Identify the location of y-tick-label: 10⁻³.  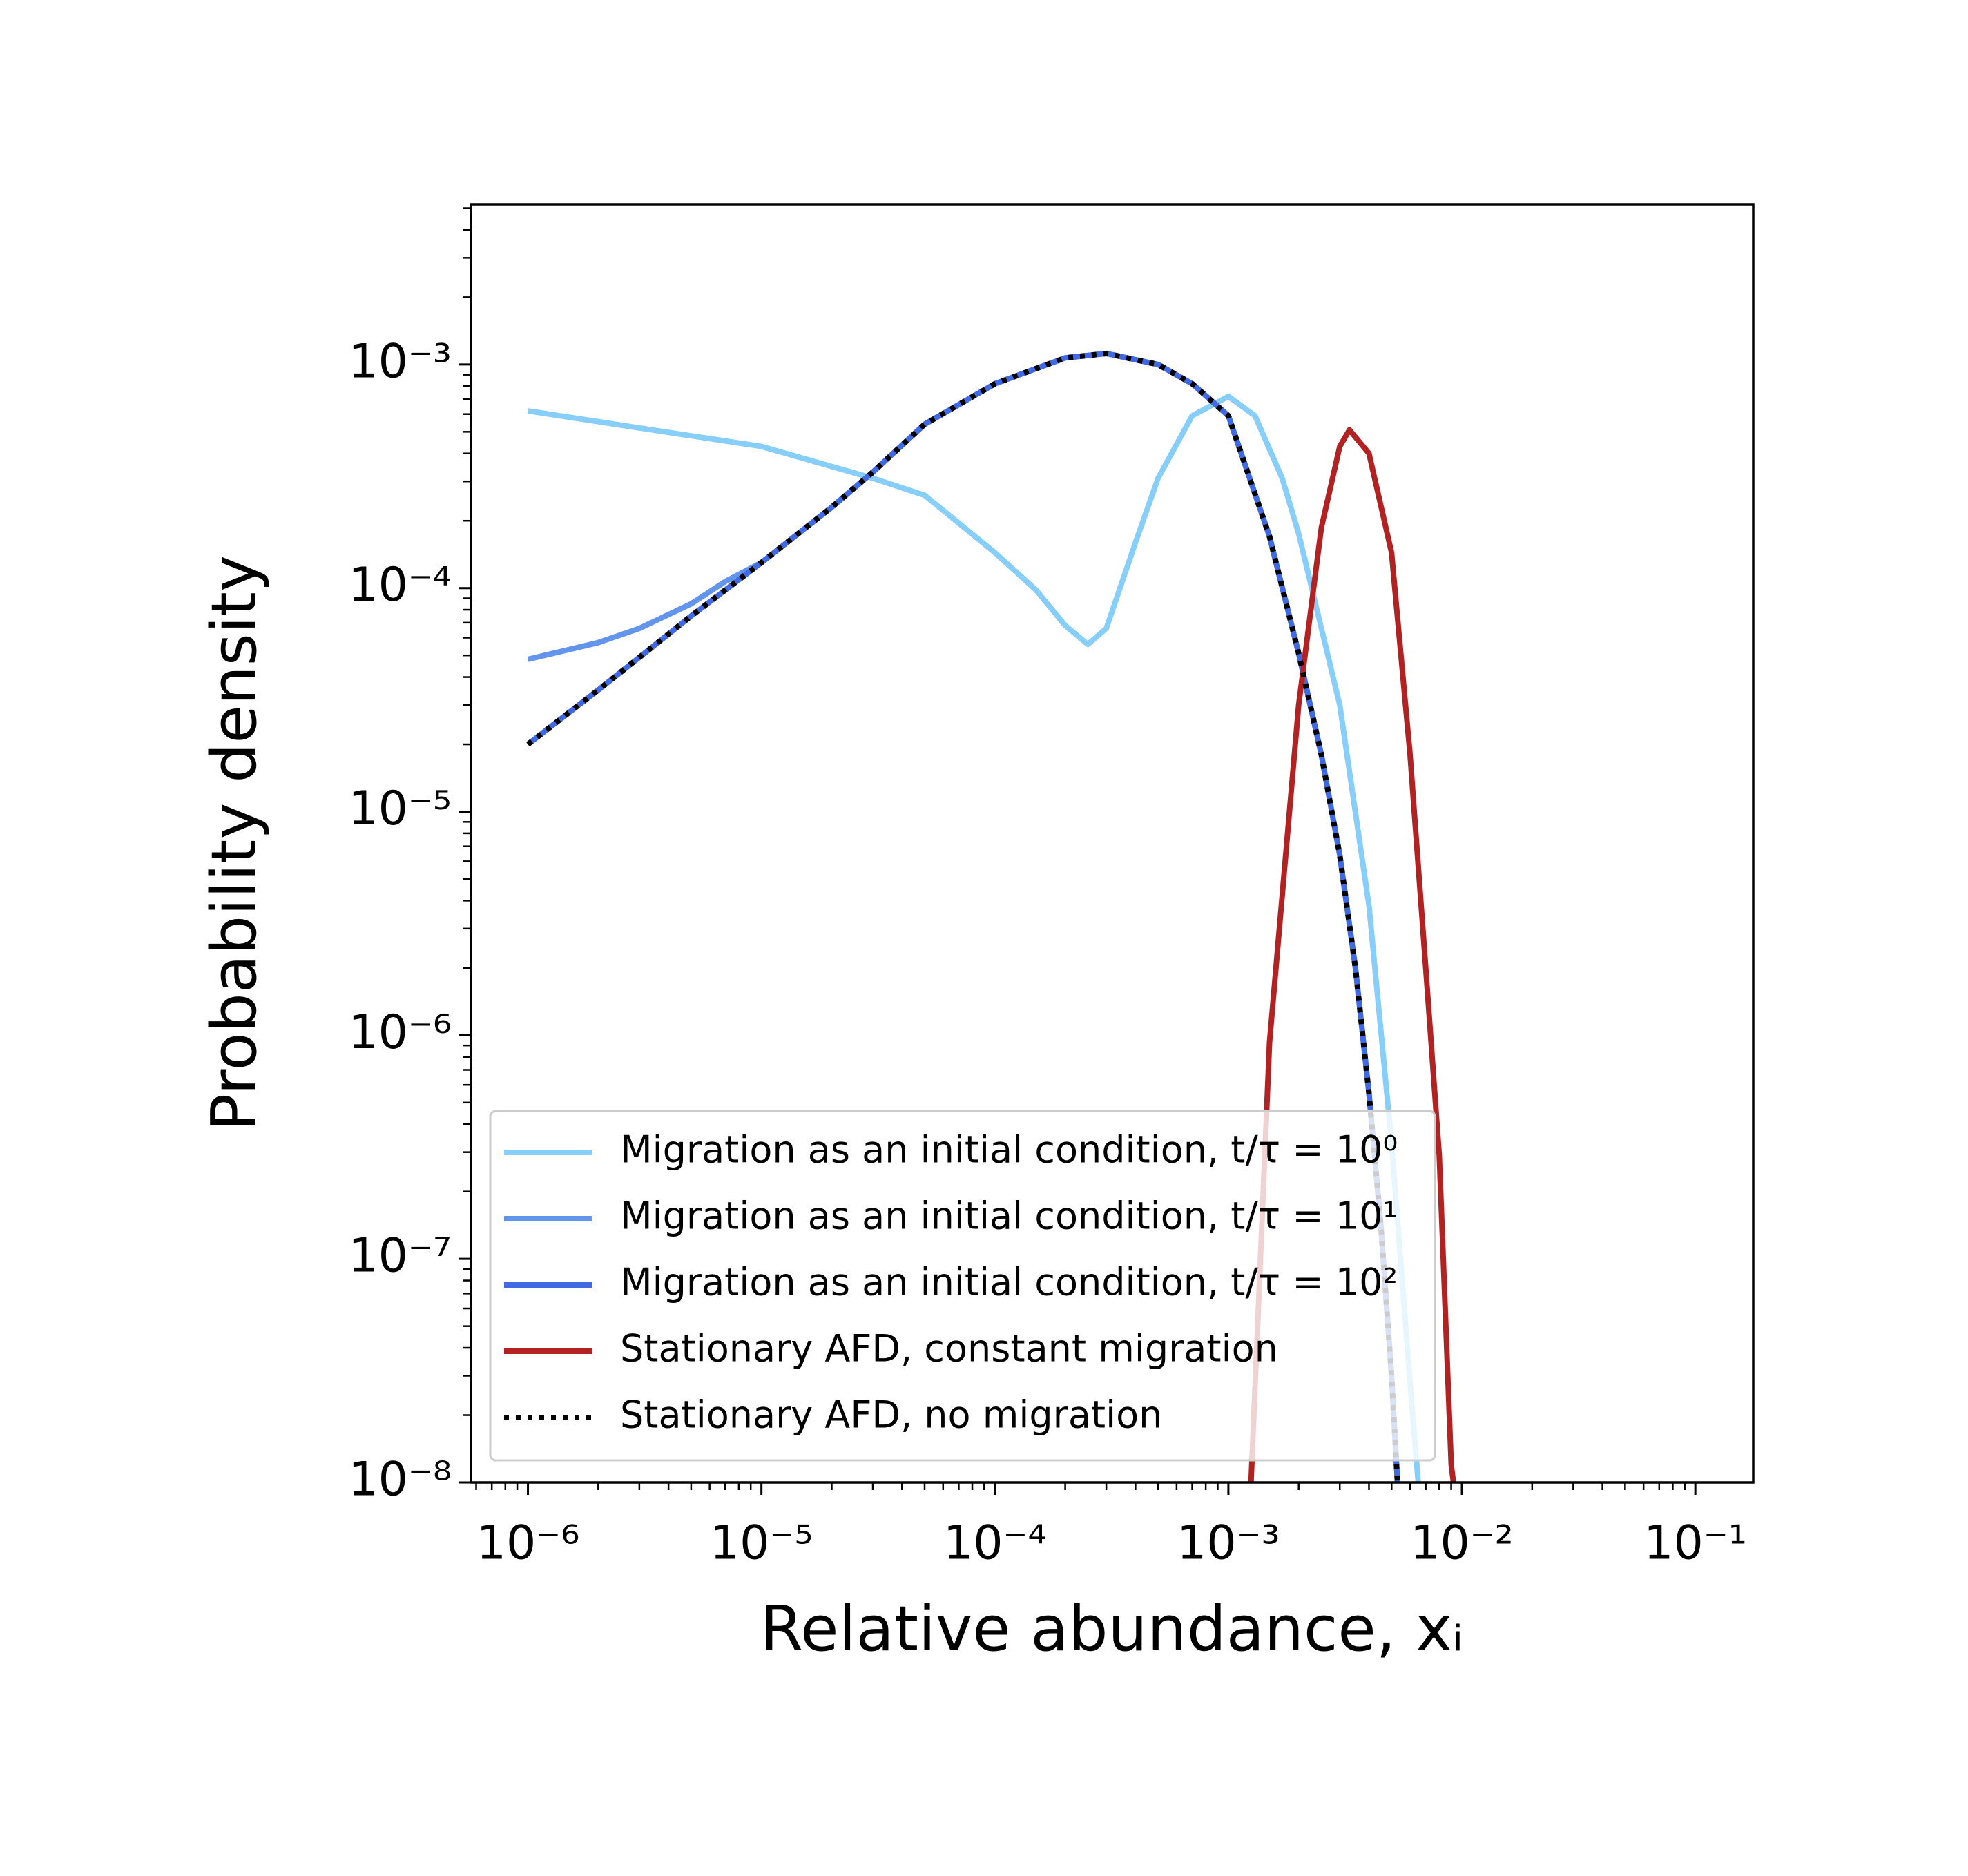
(400, 362).